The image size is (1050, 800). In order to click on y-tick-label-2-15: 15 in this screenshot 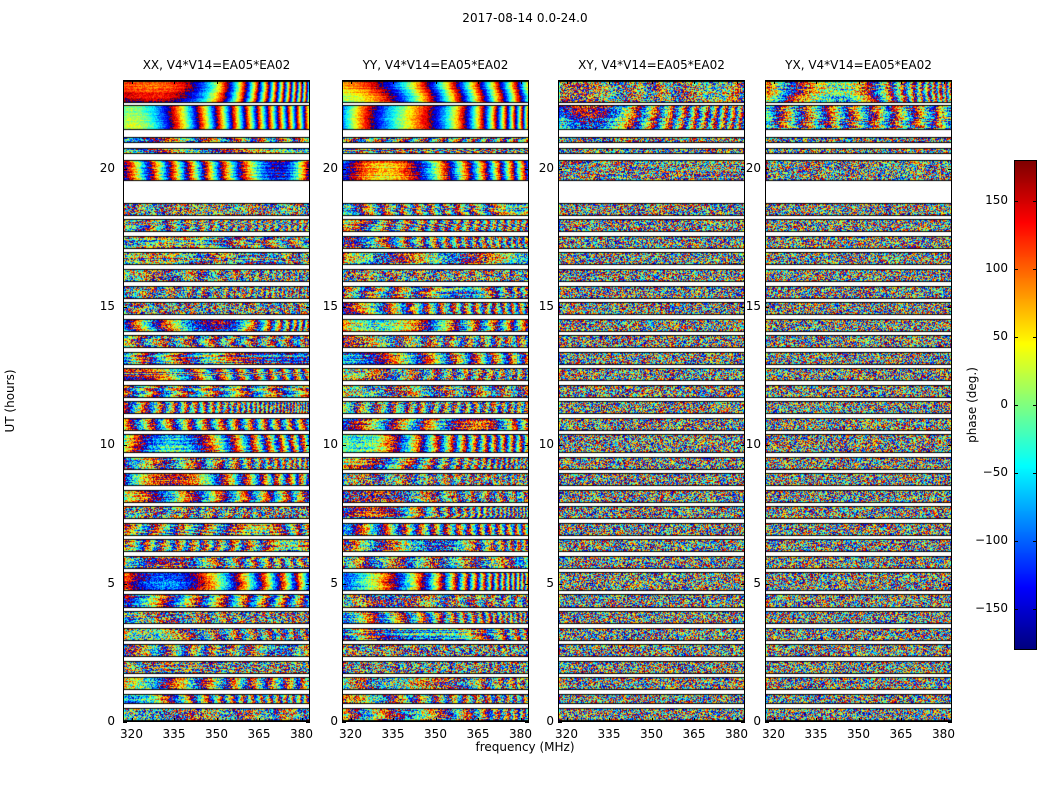, I will do `click(546, 305)`.